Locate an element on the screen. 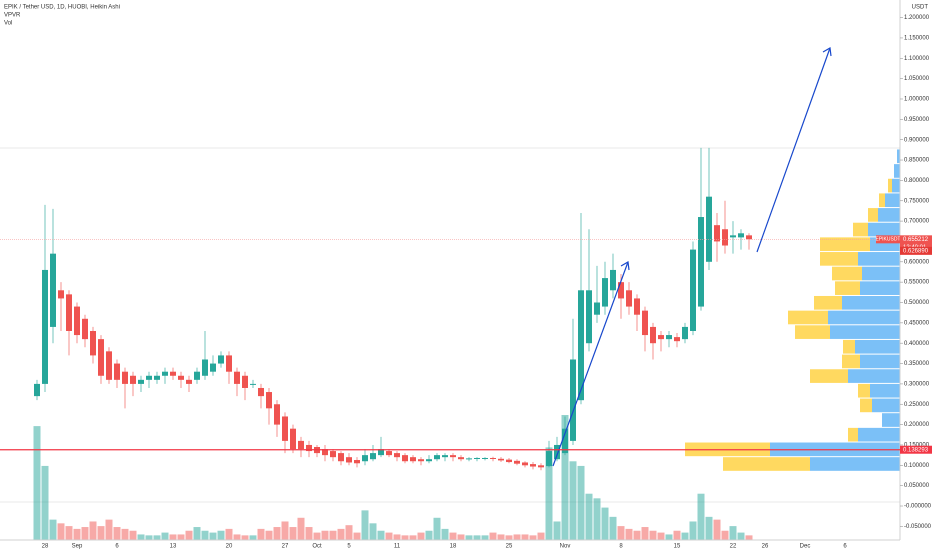 The height and width of the screenshot is (550, 932). y-tick-label: 1.050000 is located at coordinates (917, 79).